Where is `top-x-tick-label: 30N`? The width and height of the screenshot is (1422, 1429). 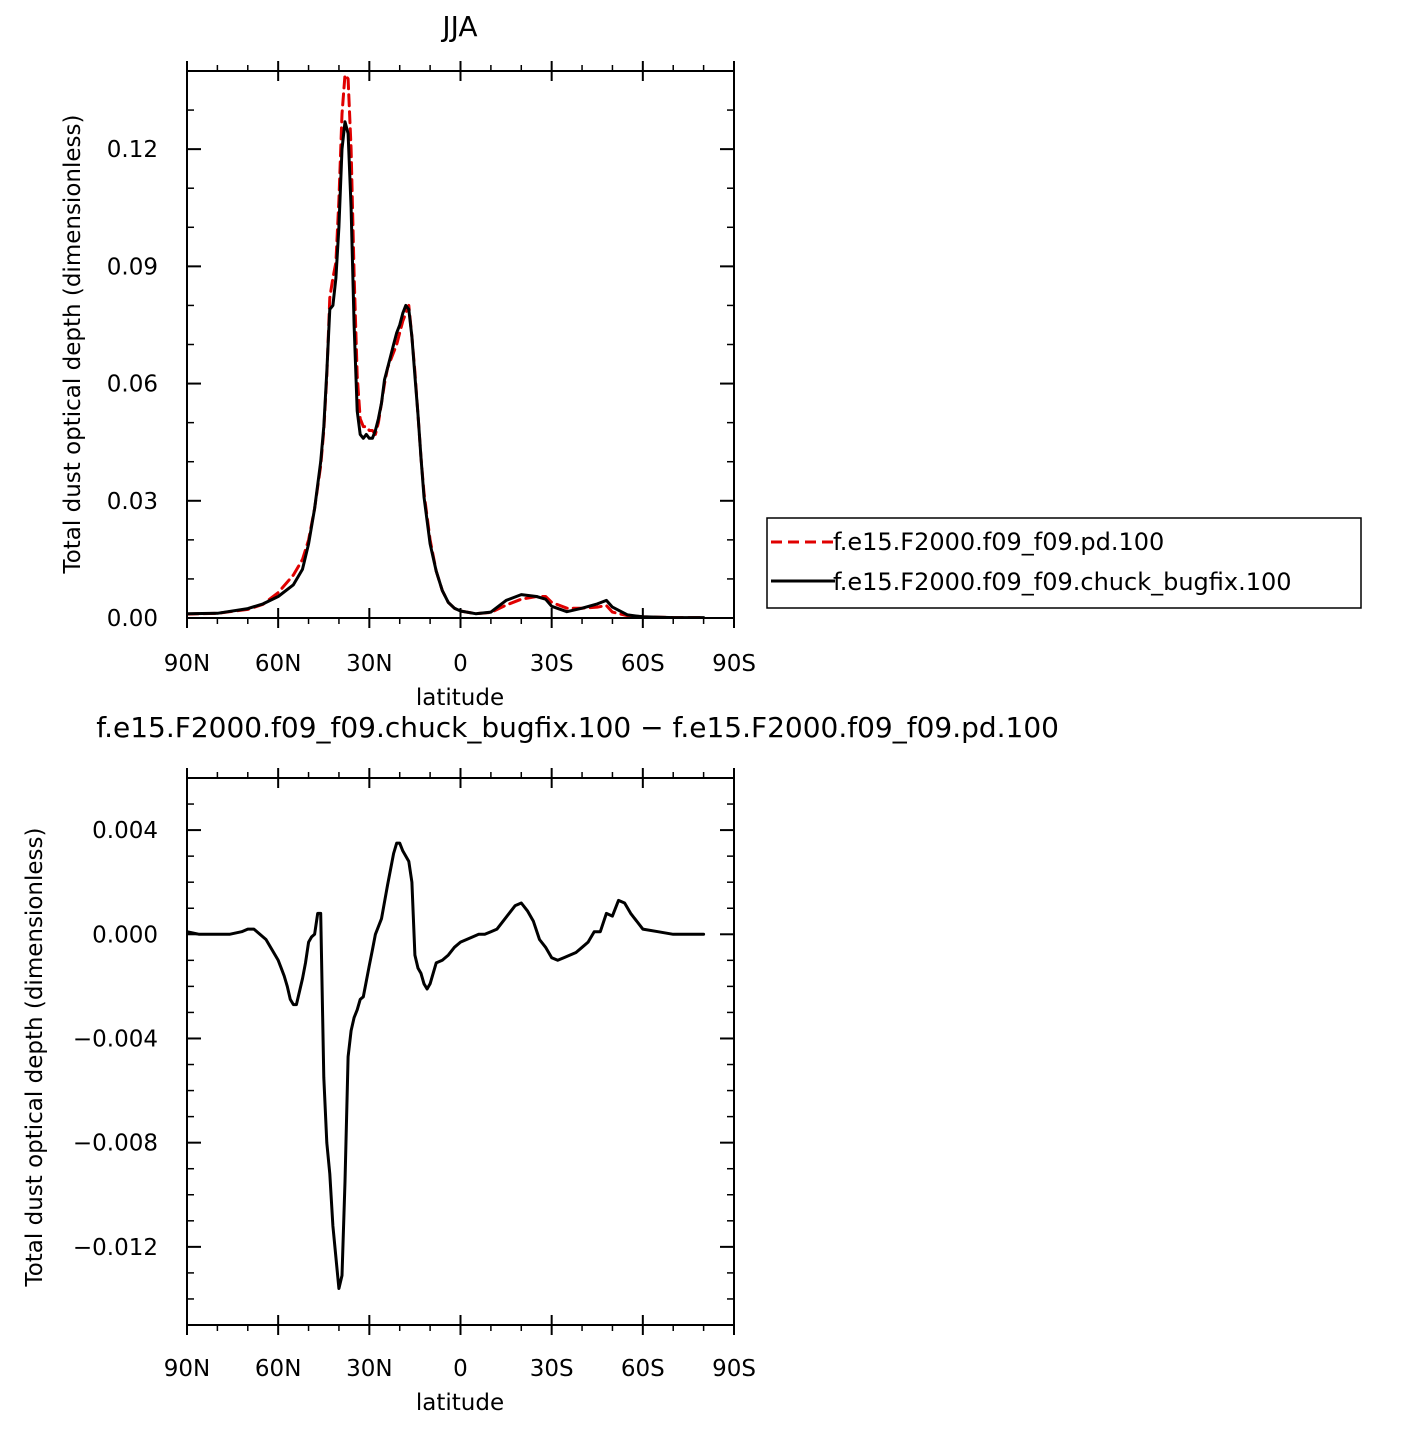 top-x-tick-label: 30N is located at coordinates (369, 664).